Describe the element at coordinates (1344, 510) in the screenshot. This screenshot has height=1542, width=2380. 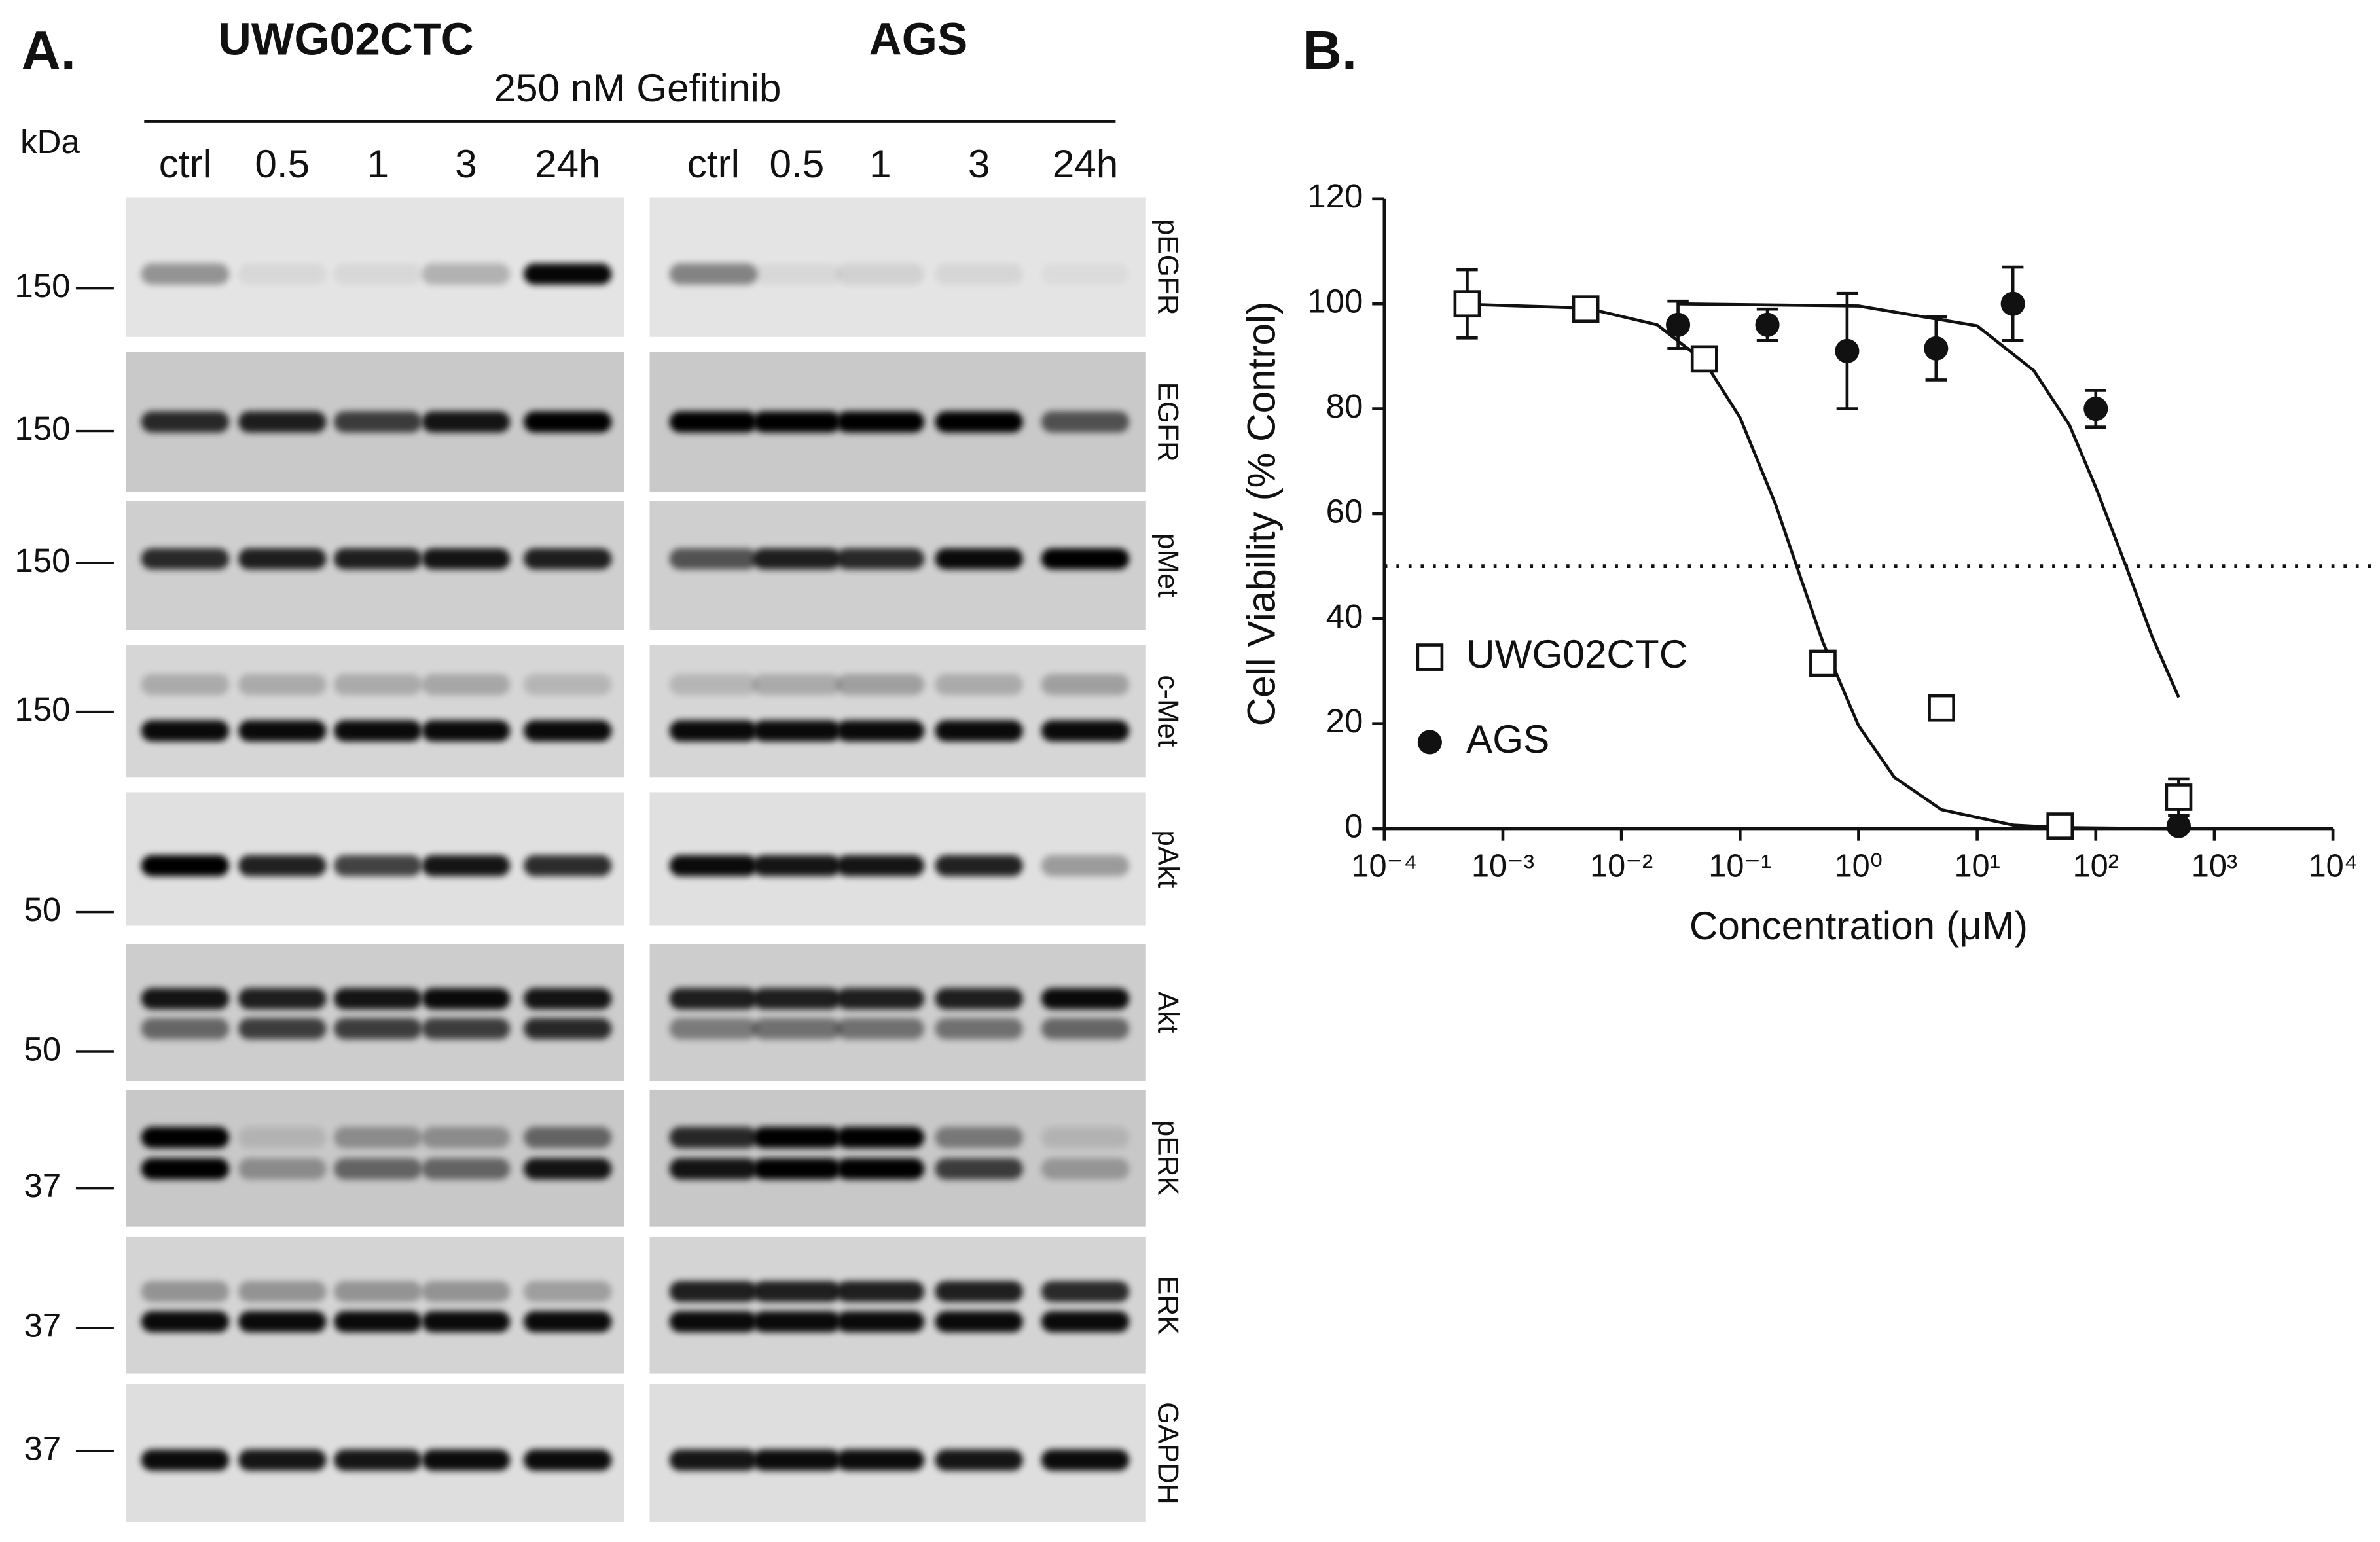
I see `y-tick-label: 60` at that location.